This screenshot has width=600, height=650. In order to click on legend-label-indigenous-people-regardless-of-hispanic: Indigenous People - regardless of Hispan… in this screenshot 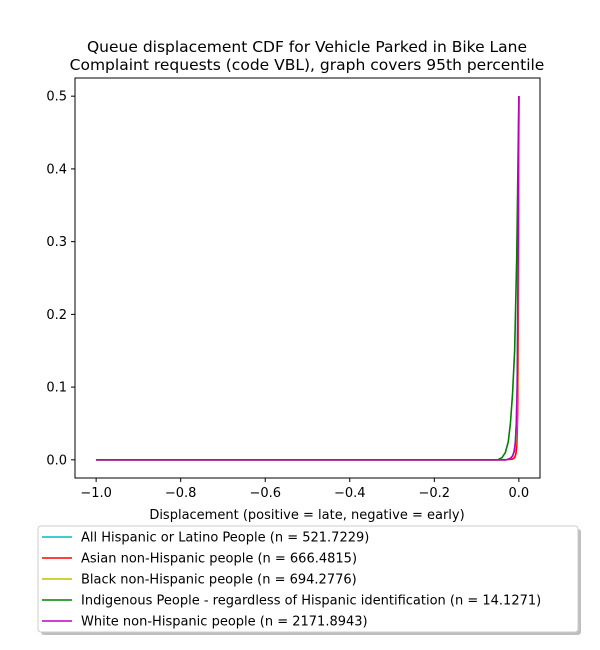, I will do `click(311, 601)`.